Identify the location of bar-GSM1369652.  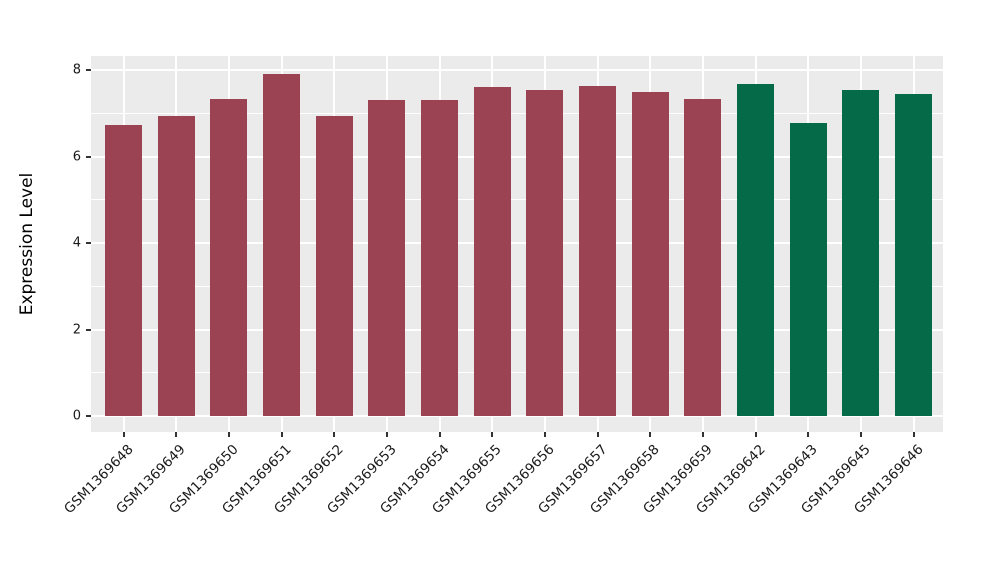
(334, 266).